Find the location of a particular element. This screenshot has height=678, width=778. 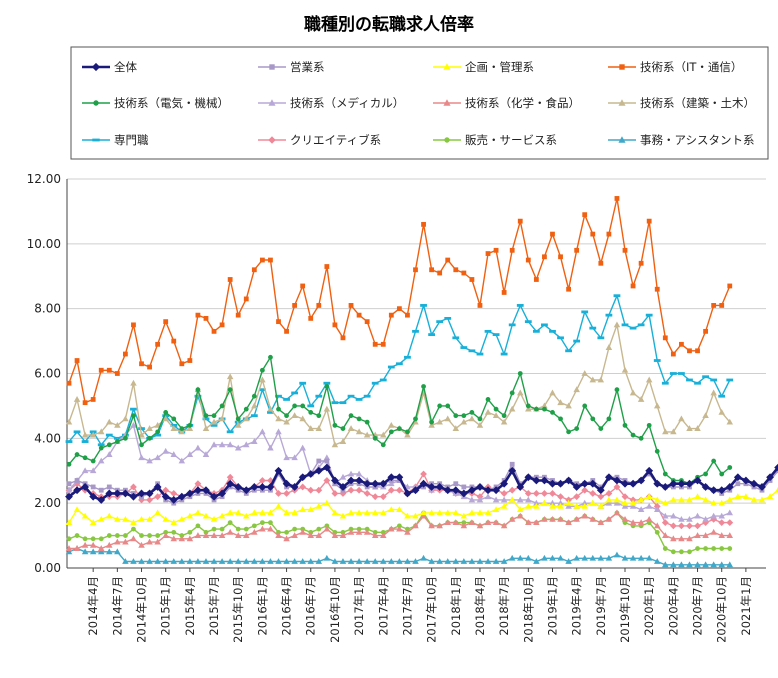

x-tick-label: 2015年1月 is located at coordinates (166, 606).